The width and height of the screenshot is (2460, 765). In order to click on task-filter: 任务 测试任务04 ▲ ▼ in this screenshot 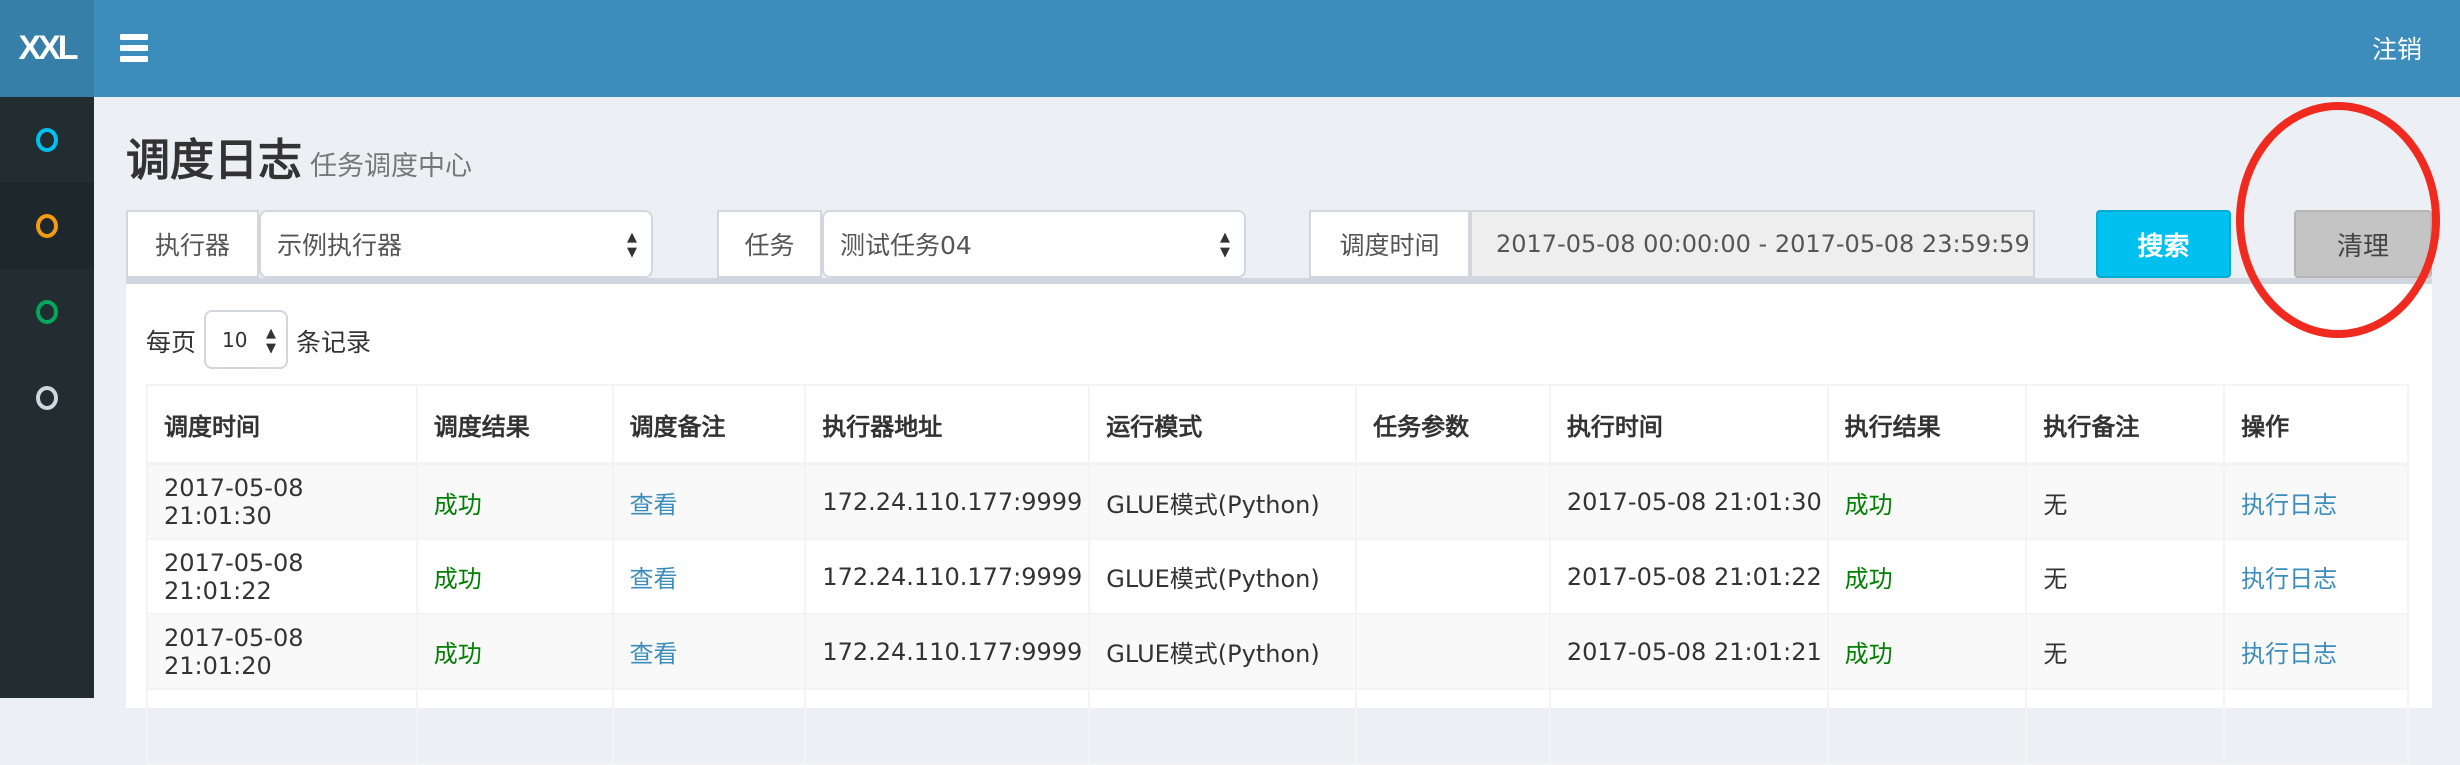, I will do `click(981, 244)`.